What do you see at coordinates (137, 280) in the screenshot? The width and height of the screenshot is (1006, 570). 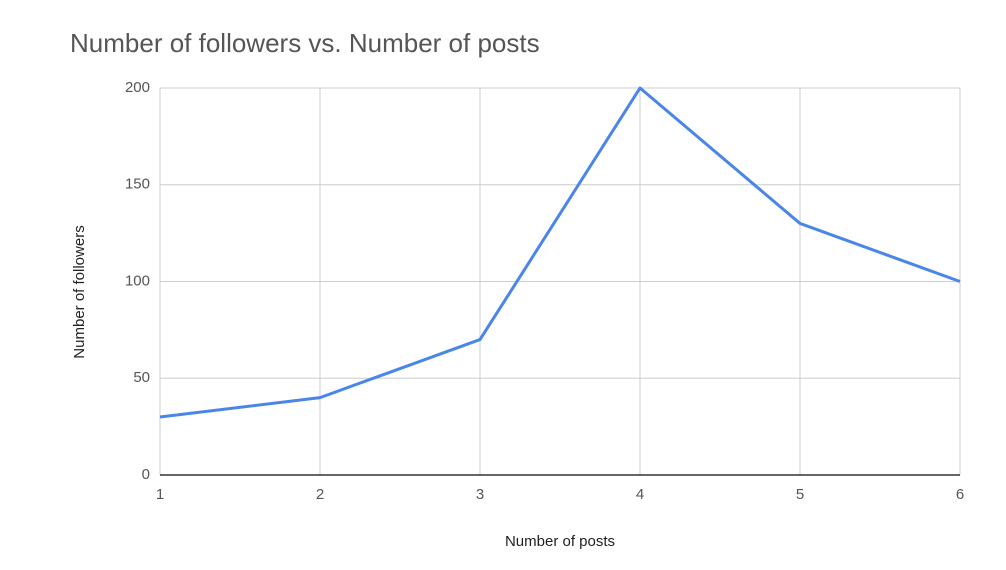 I see `y-tick-label: 100` at bounding box center [137, 280].